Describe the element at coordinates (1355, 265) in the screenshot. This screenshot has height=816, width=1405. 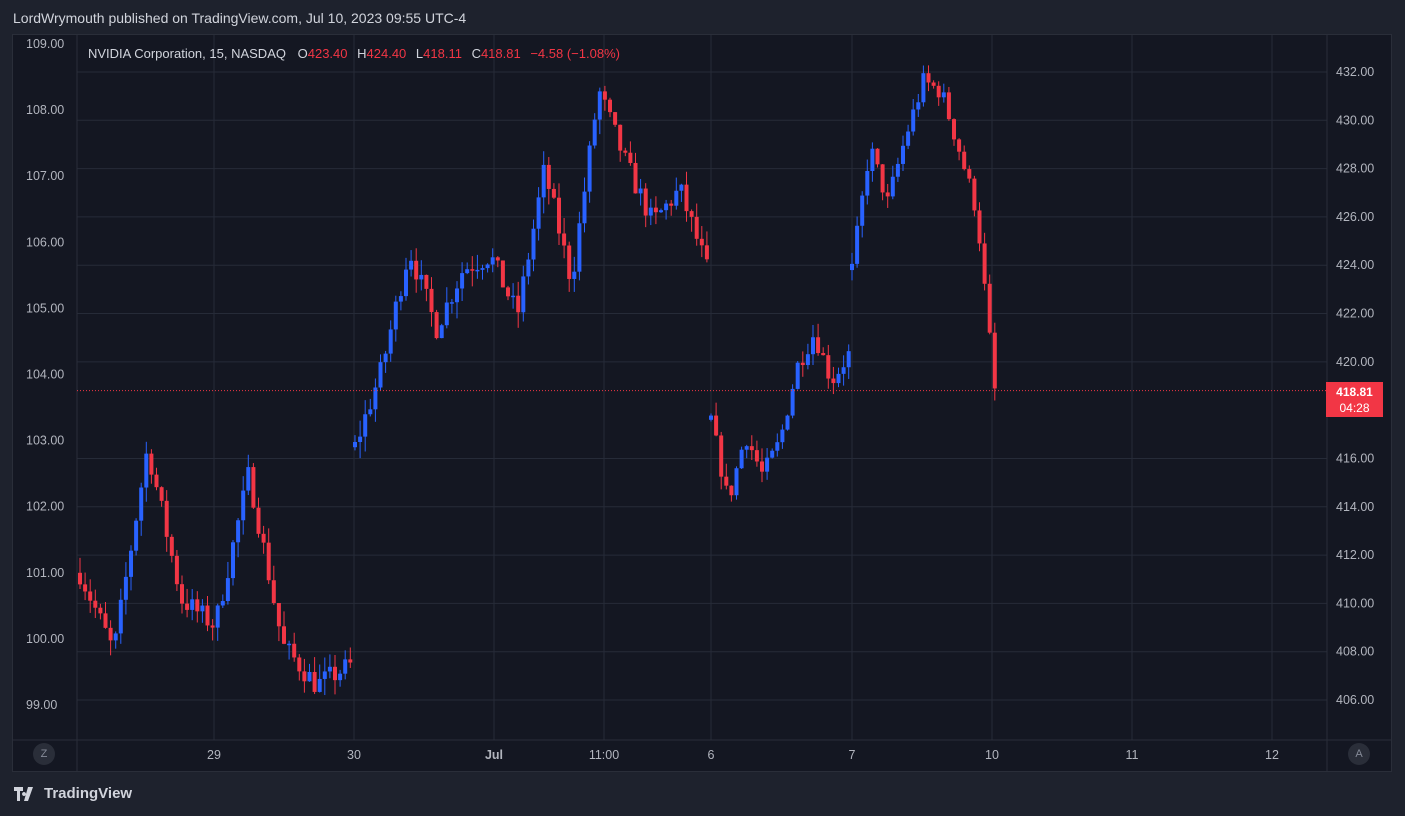
I see `right-axis-tick: 424.00` at that location.